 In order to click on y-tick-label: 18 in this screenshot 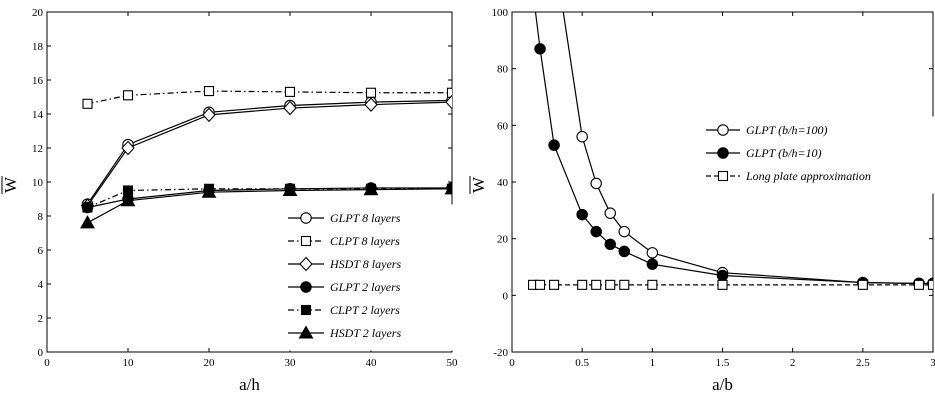, I will do `click(38, 47)`.